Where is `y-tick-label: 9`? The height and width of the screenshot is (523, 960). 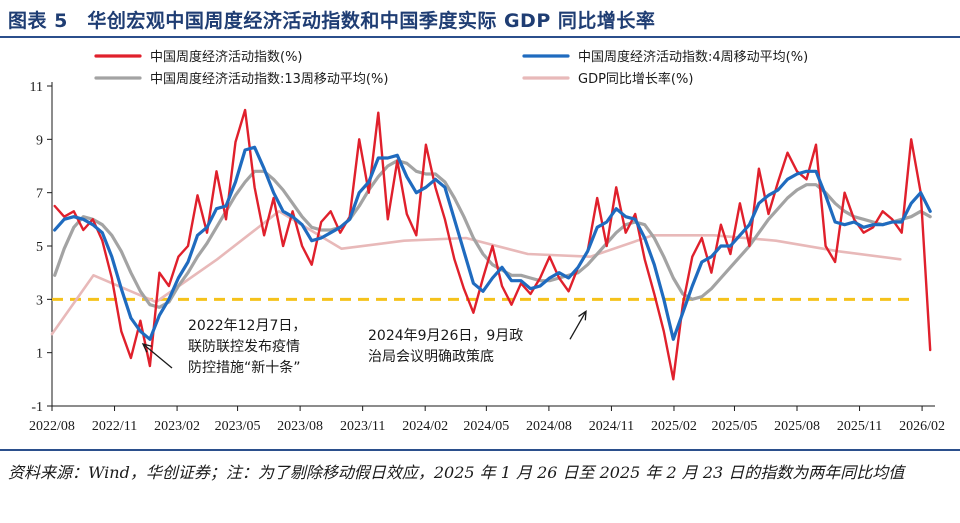 y-tick-label: 9 is located at coordinates (39, 140).